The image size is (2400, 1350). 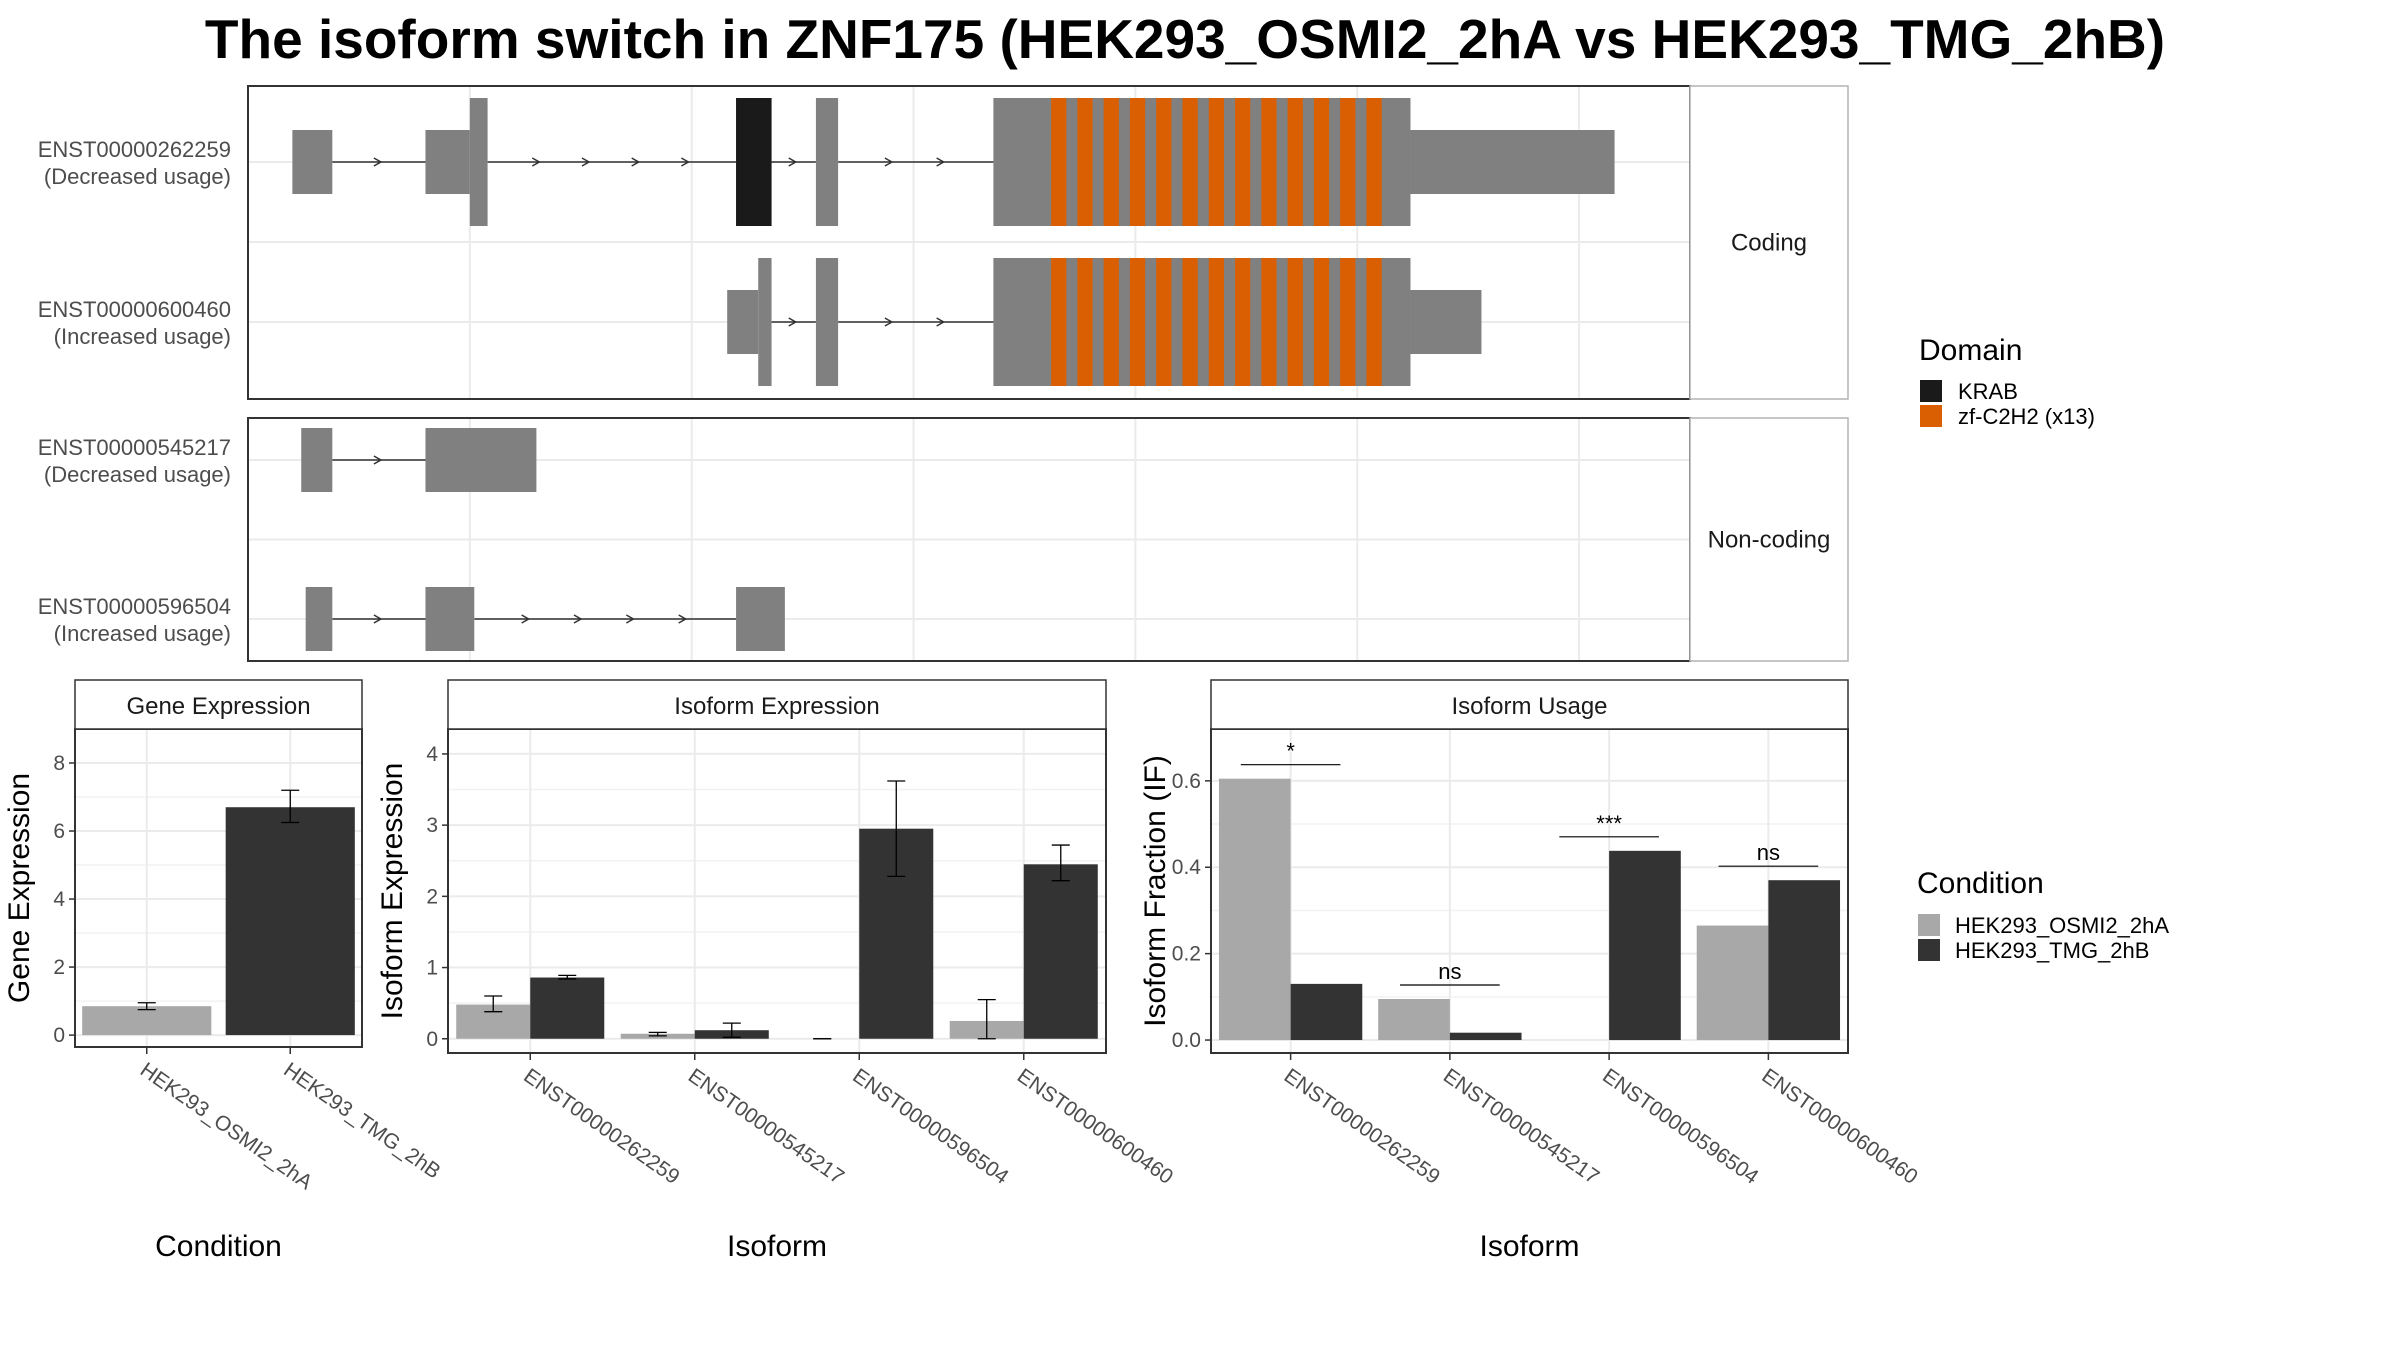 What do you see at coordinates (2052, 950) in the screenshot?
I see `condition-legend-label: HEK293_TMG_2hB` at bounding box center [2052, 950].